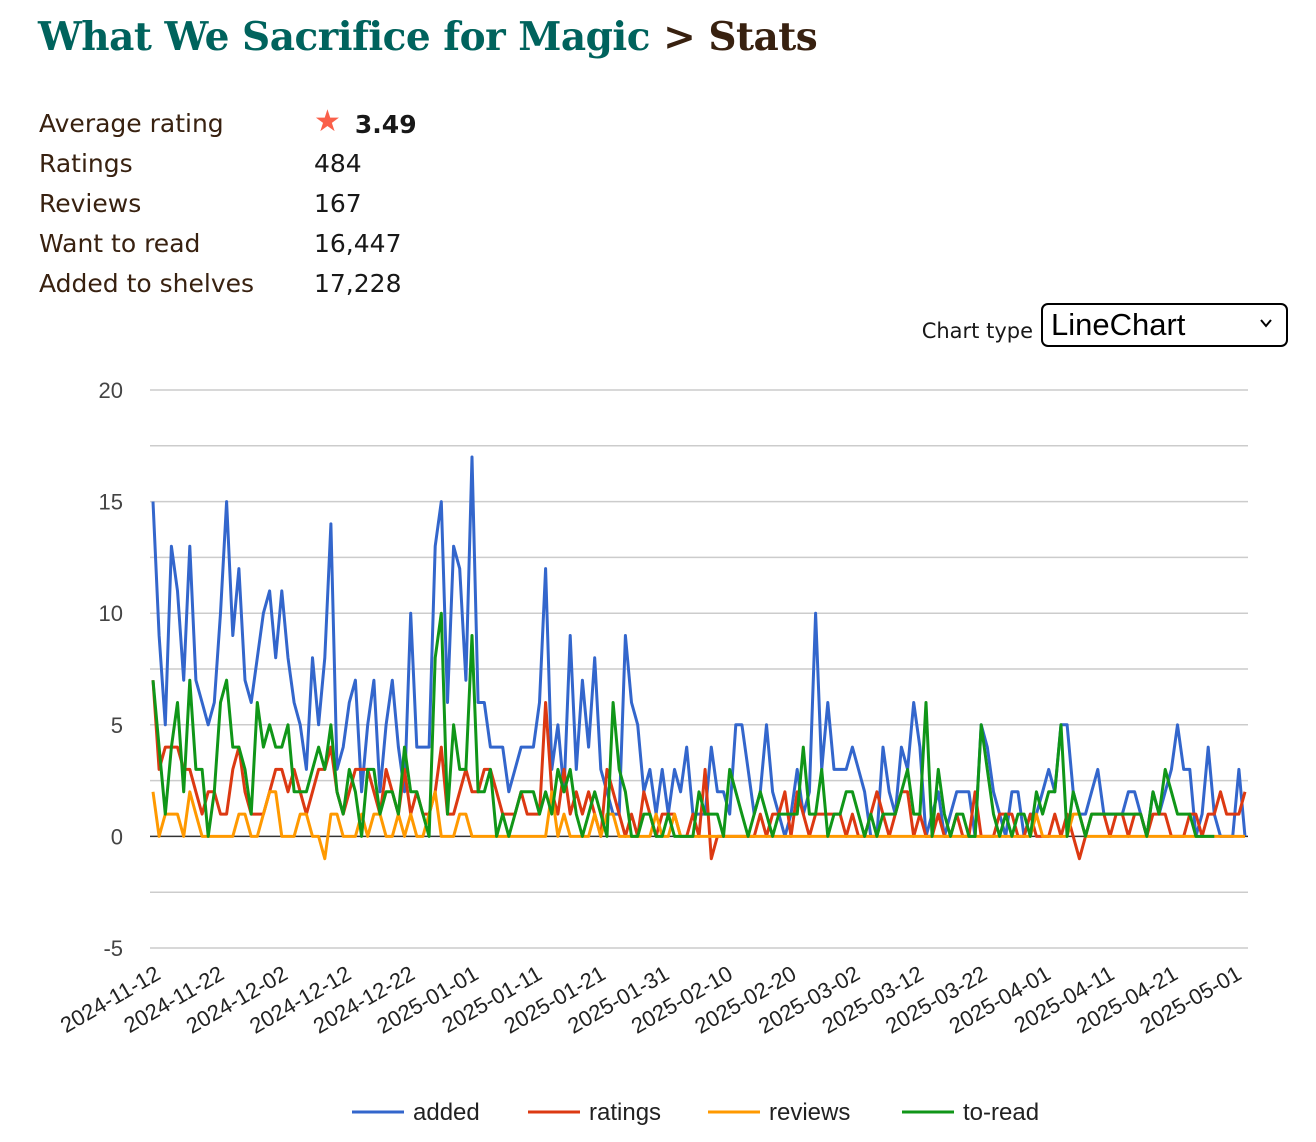 The height and width of the screenshot is (1142, 1316). Describe the element at coordinates (327, 121) in the screenshot. I see `star-icon: ★` at that location.